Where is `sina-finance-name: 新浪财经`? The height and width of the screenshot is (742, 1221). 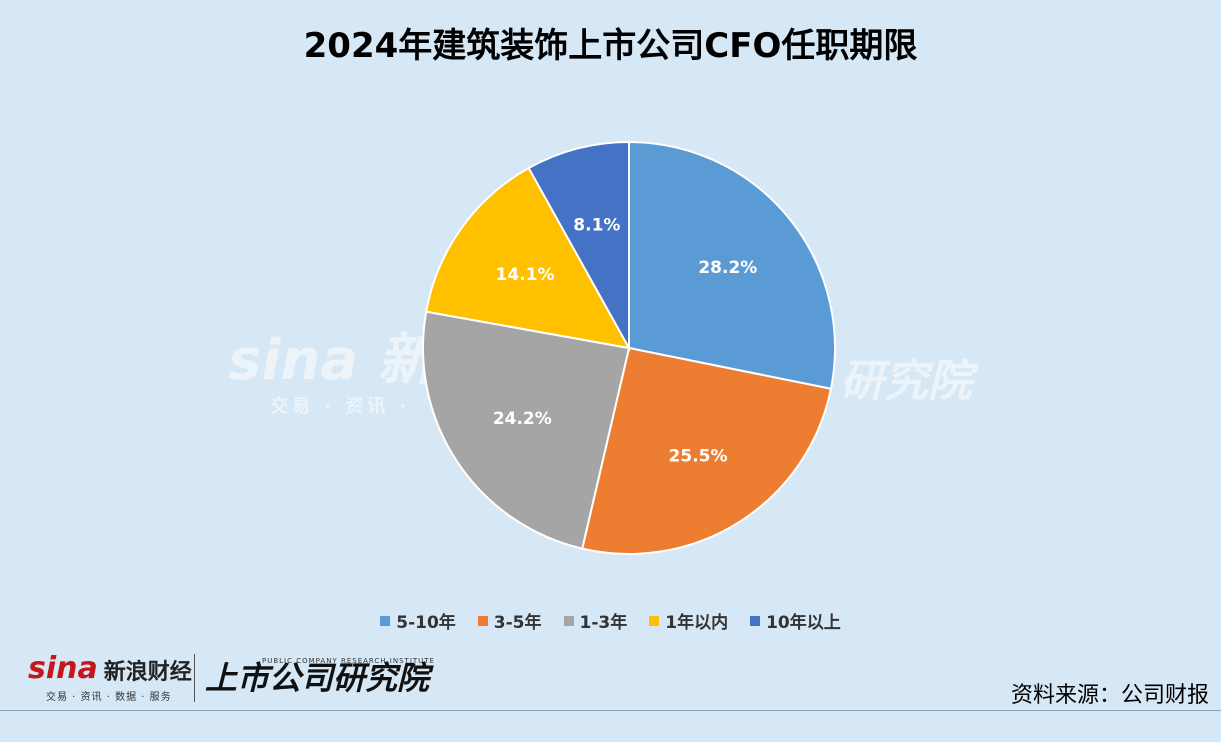
sina-finance-name: 新浪财经 is located at coordinates (147, 672).